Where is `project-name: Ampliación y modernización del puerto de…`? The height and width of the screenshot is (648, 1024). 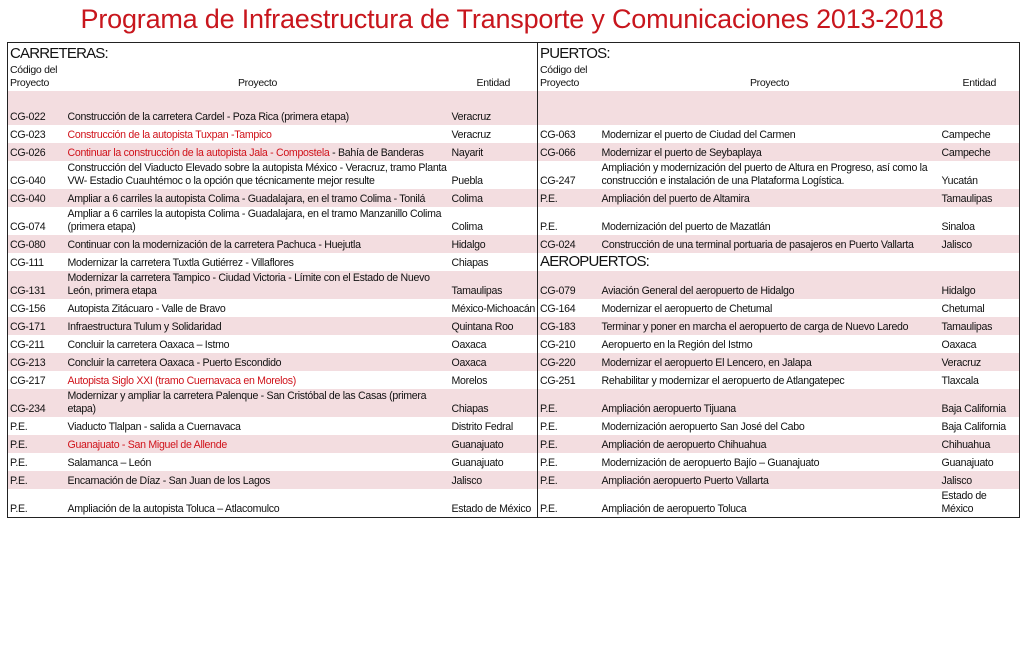 project-name: Ampliación y modernización del puerto de… is located at coordinates (770, 175).